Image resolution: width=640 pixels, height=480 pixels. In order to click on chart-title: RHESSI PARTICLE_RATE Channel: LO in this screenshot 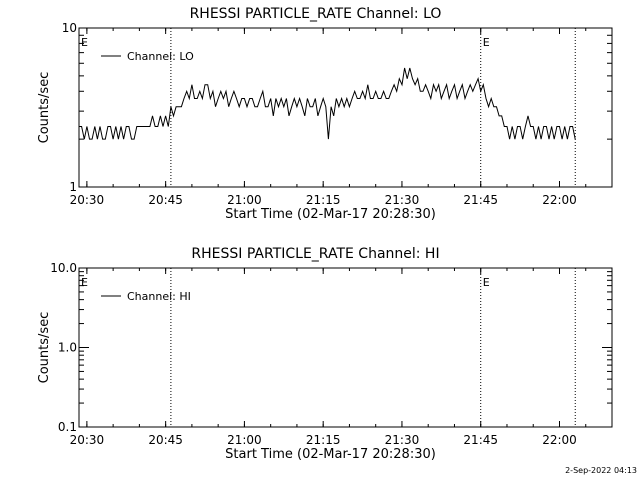, I will do `click(316, 14)`.